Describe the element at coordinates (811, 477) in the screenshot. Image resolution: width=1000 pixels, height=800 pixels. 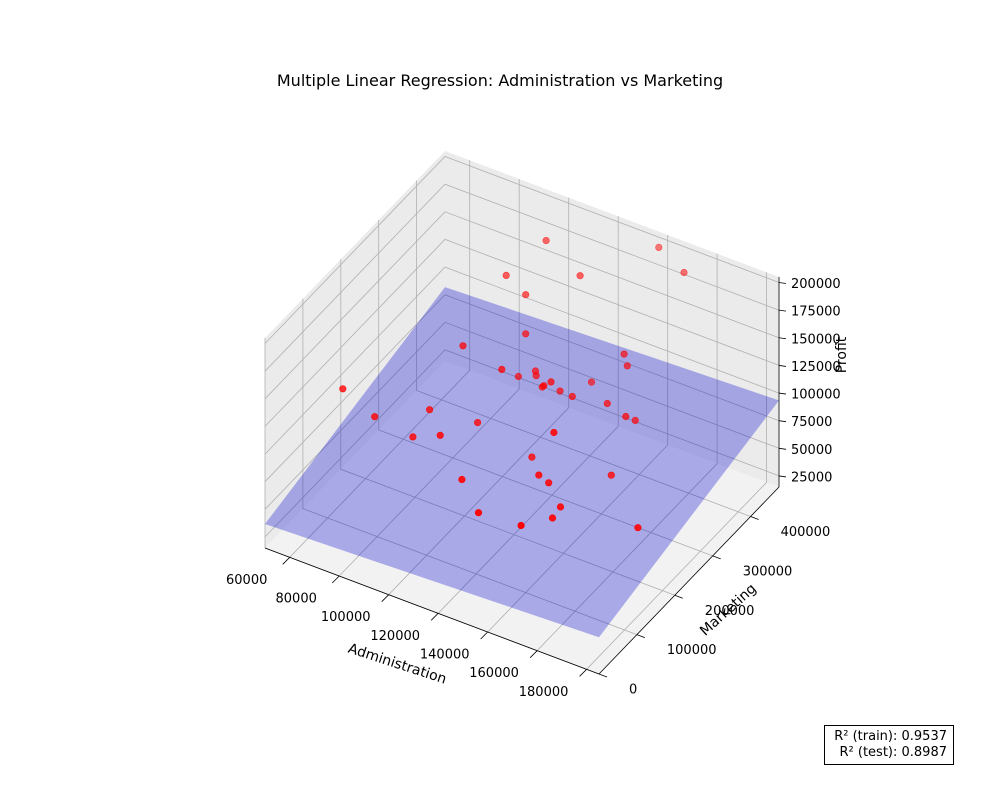
I see `z-tick-label: 25000` at that location.